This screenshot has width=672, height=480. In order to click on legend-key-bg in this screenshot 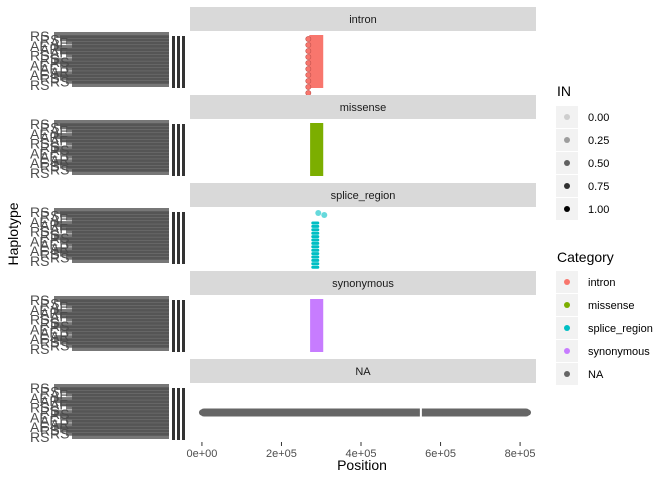, I will do `click(567, 140)`.